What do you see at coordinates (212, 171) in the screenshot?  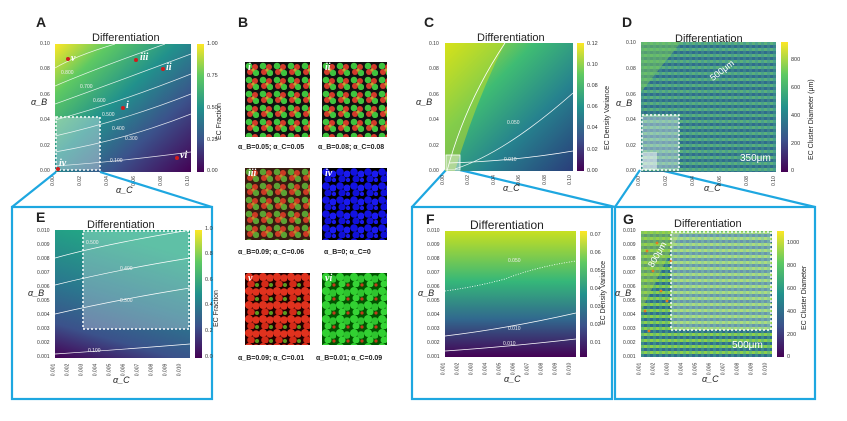 I see `cbar-tick: 0.00` at bounding box center [212, 171].